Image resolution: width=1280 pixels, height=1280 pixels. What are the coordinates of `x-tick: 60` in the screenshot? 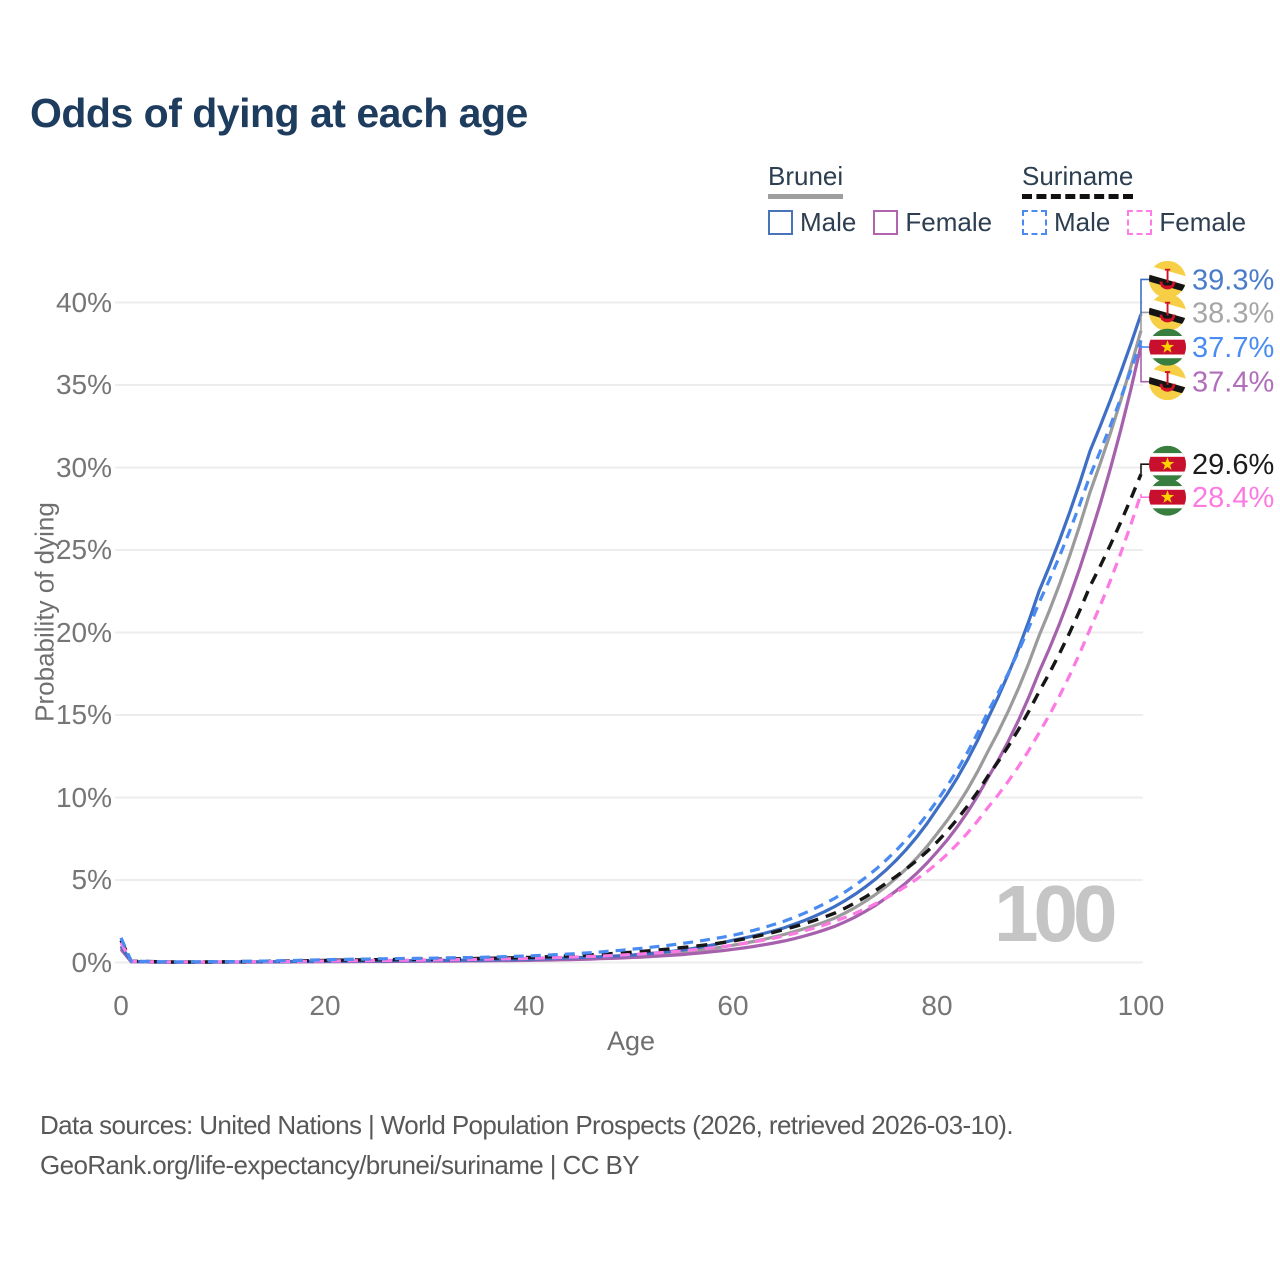 It's located at (733, 1005).